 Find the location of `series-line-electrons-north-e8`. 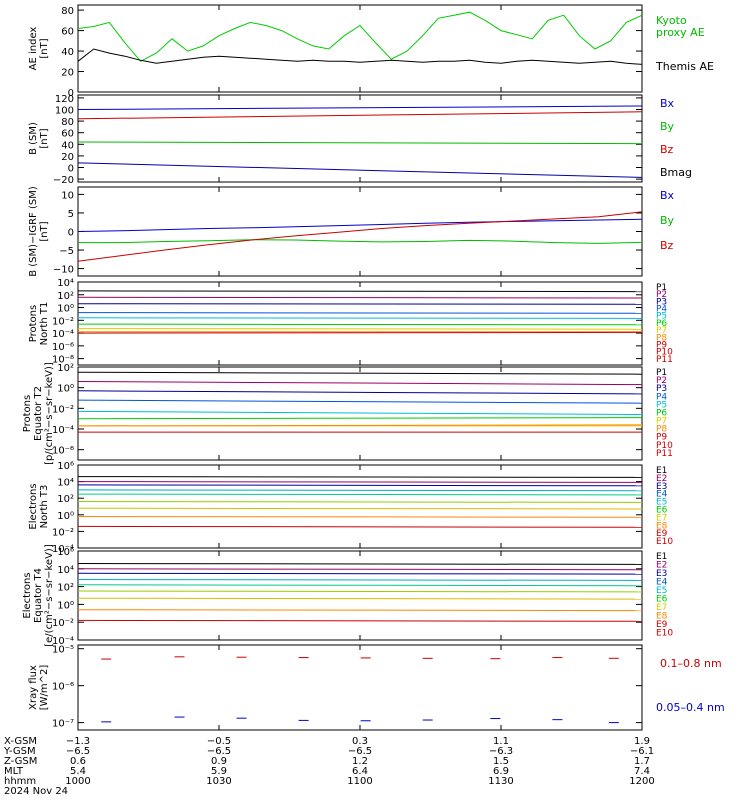

series-line-electrons-north-e8 is located at coordinates (360, 517).